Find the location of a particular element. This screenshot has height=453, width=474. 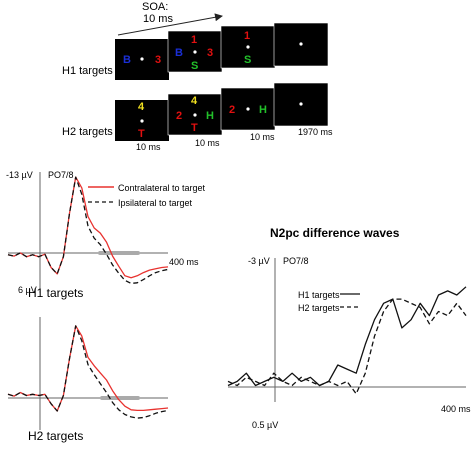

soa-arrow is located at coordinates (170, 24).